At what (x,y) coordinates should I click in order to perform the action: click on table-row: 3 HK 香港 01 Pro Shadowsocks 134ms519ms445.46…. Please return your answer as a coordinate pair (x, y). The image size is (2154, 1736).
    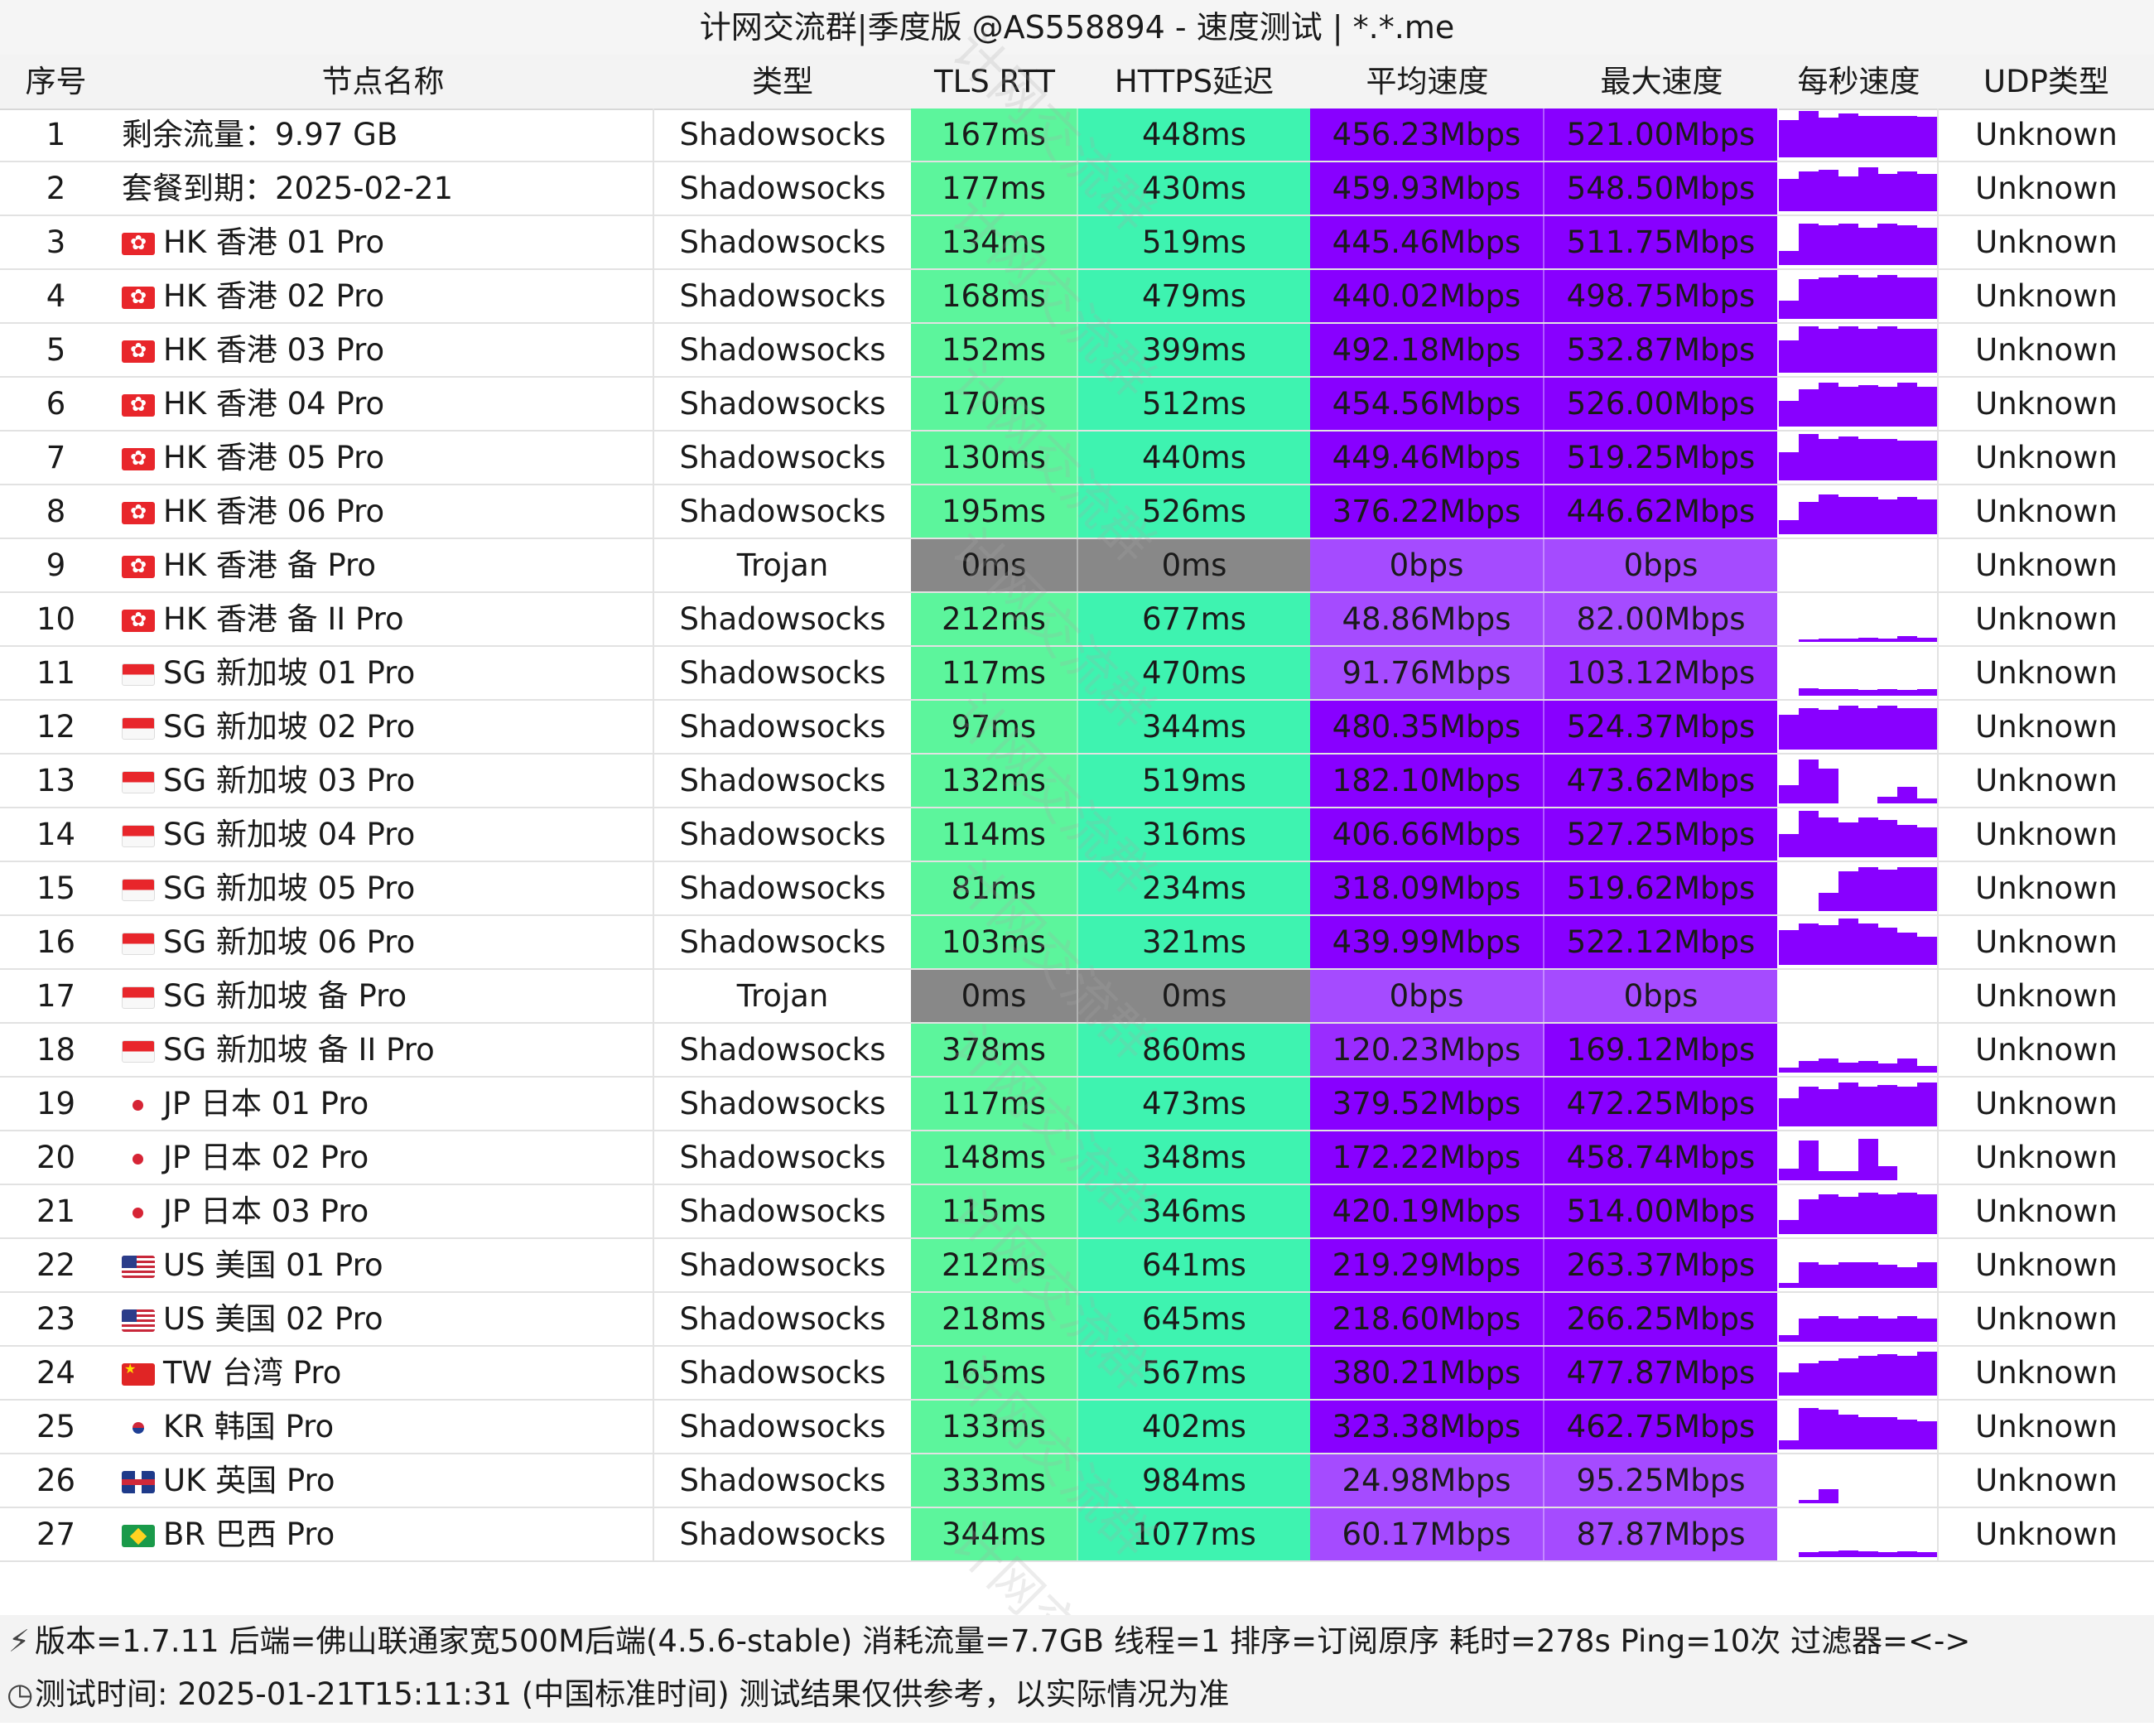
    Looking at the image, I should click on (1077, 243).